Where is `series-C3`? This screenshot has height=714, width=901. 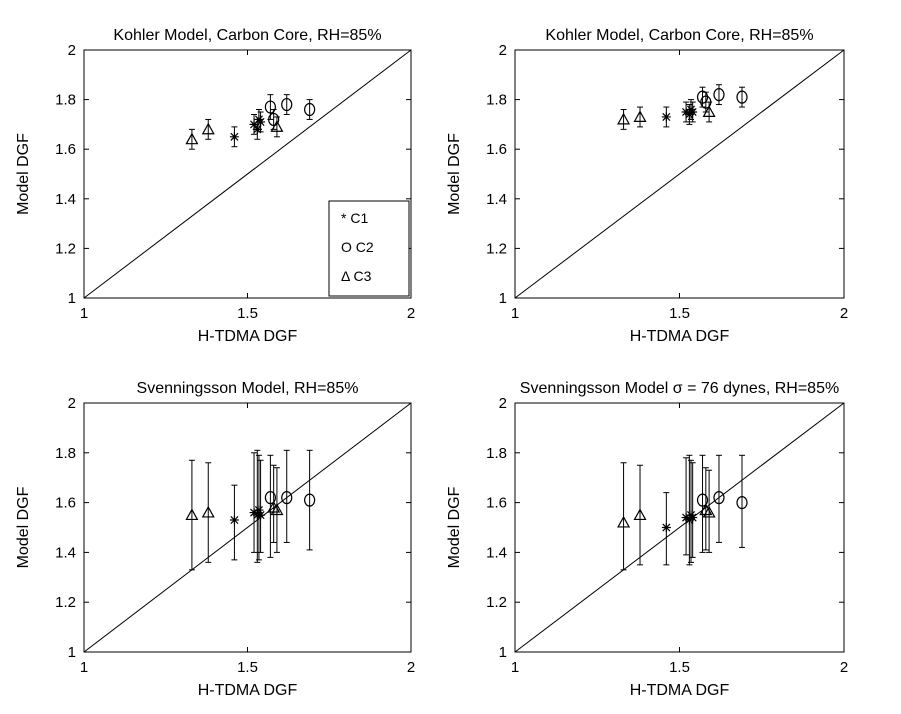 series-C3 is located at coordinates (666, 115).